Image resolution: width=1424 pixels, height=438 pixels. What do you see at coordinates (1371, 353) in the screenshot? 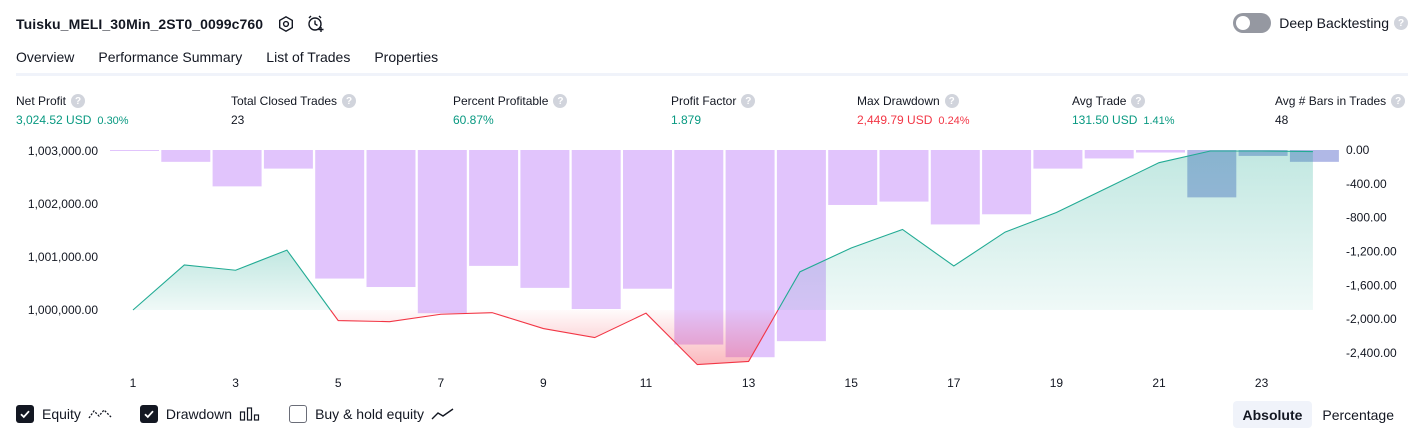
I see `right-axis-tick: -2,400.00` at bounding box center [1371, 353].